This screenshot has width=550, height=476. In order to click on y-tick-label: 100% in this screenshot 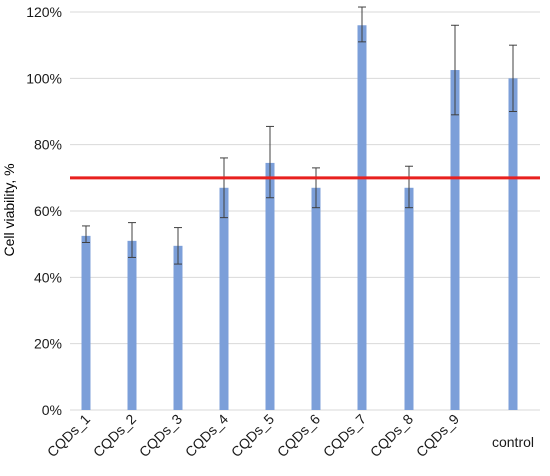, I will do `click(44, 78)`.